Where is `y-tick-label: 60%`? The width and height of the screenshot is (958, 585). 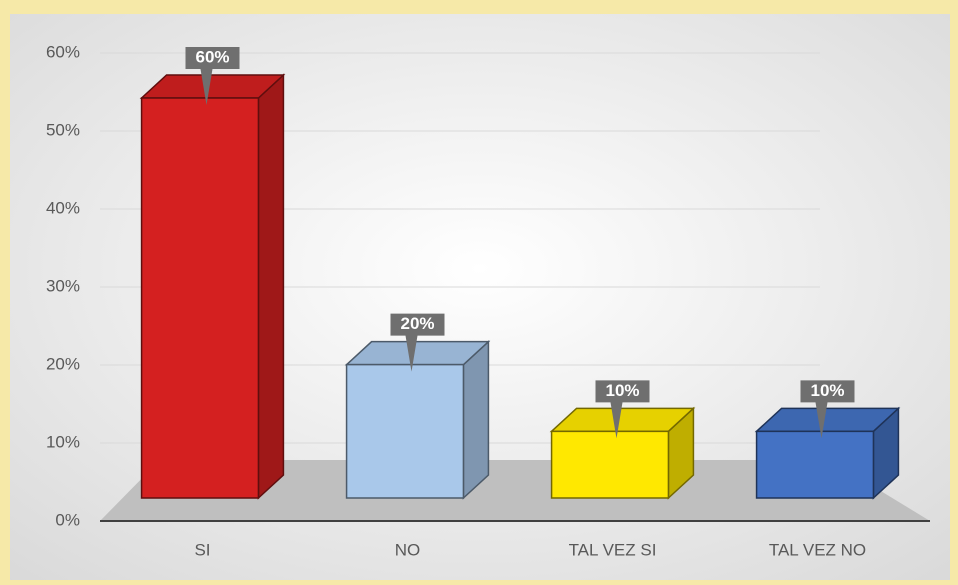
y-tick-label: 60% is located at coordinates (63, 51).